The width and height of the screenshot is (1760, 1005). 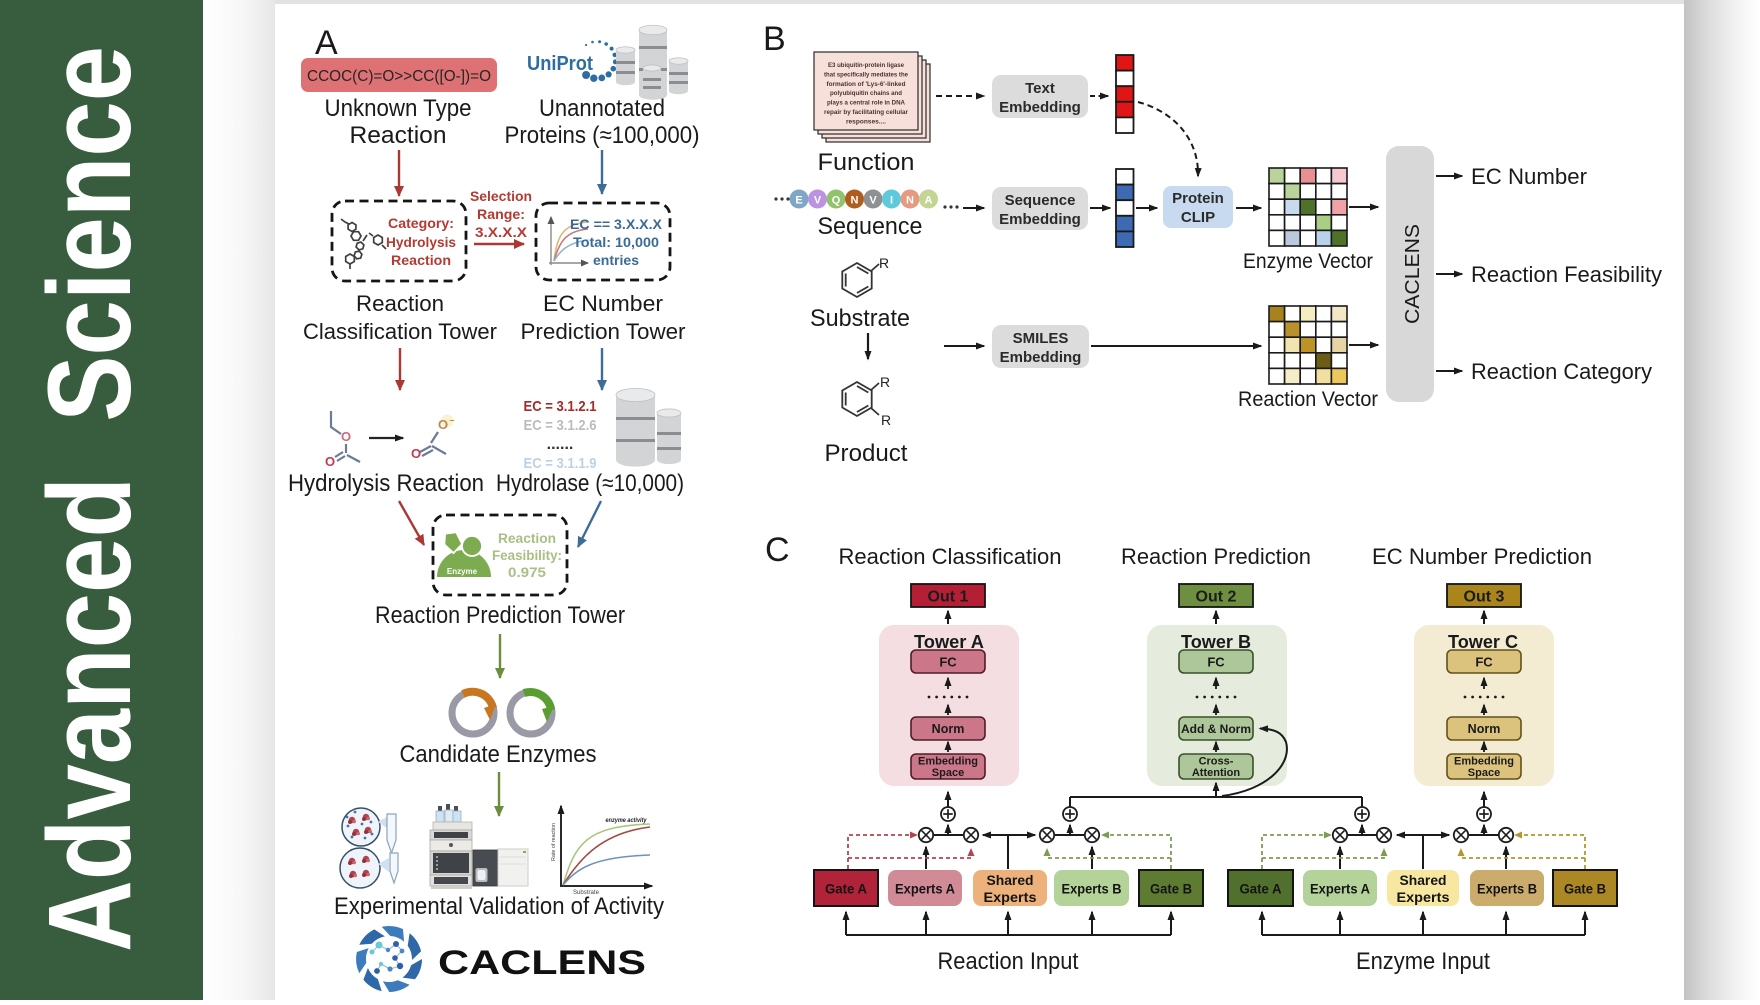 What do you see at coordinates (616, 242) in the screenshot?
I see `svg-text: Total: 10,000` at bounding box center [616, 242].